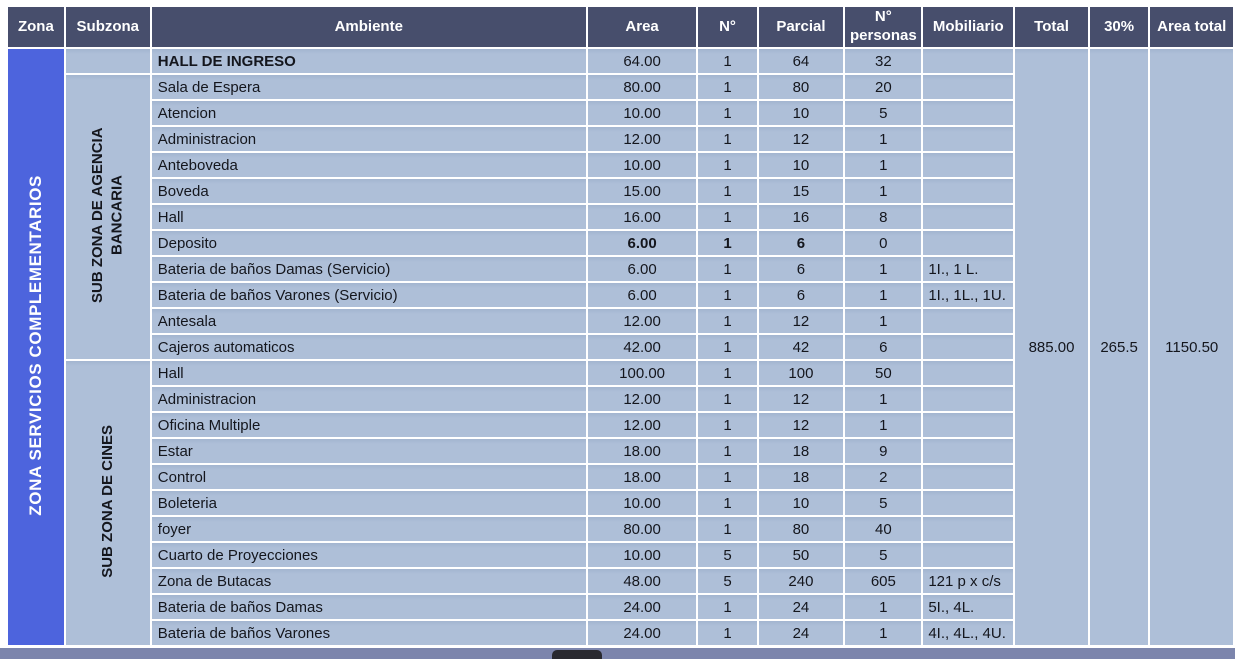  What do you see at coordinates (620, 321) in the screenshot?
I see `table-row: Antesala 12.00 1 12 1` at bounding box center [620, 321].